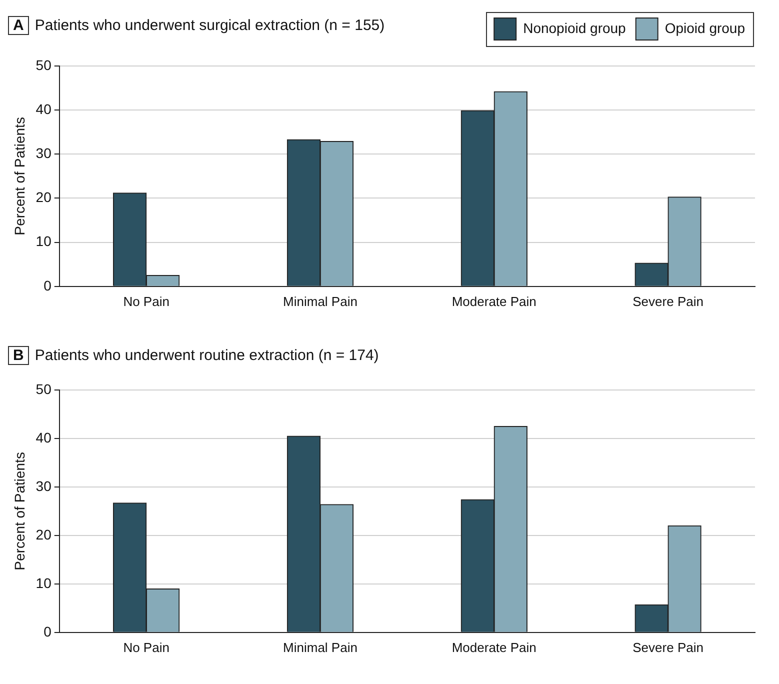 The width and height of the screenshot is (779, 684). I want to click on legend-label: Opioid group, so click(705, 28).